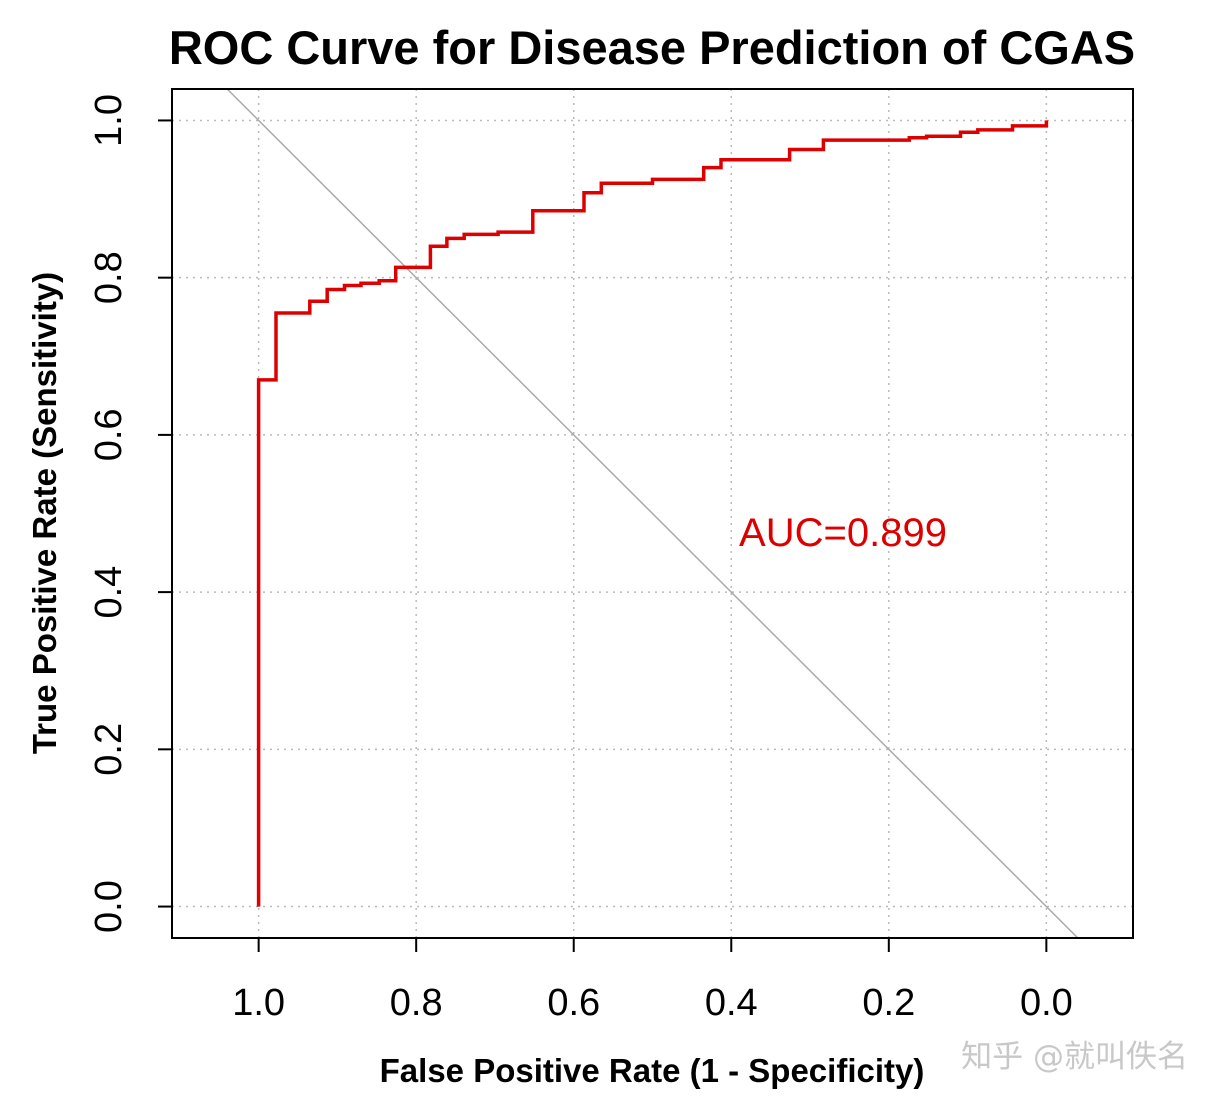  What do you see at coordinates (731, 1003) in the screenshot?
I see `x-tick-label: 0.4` at bounding box center [731, 1003].